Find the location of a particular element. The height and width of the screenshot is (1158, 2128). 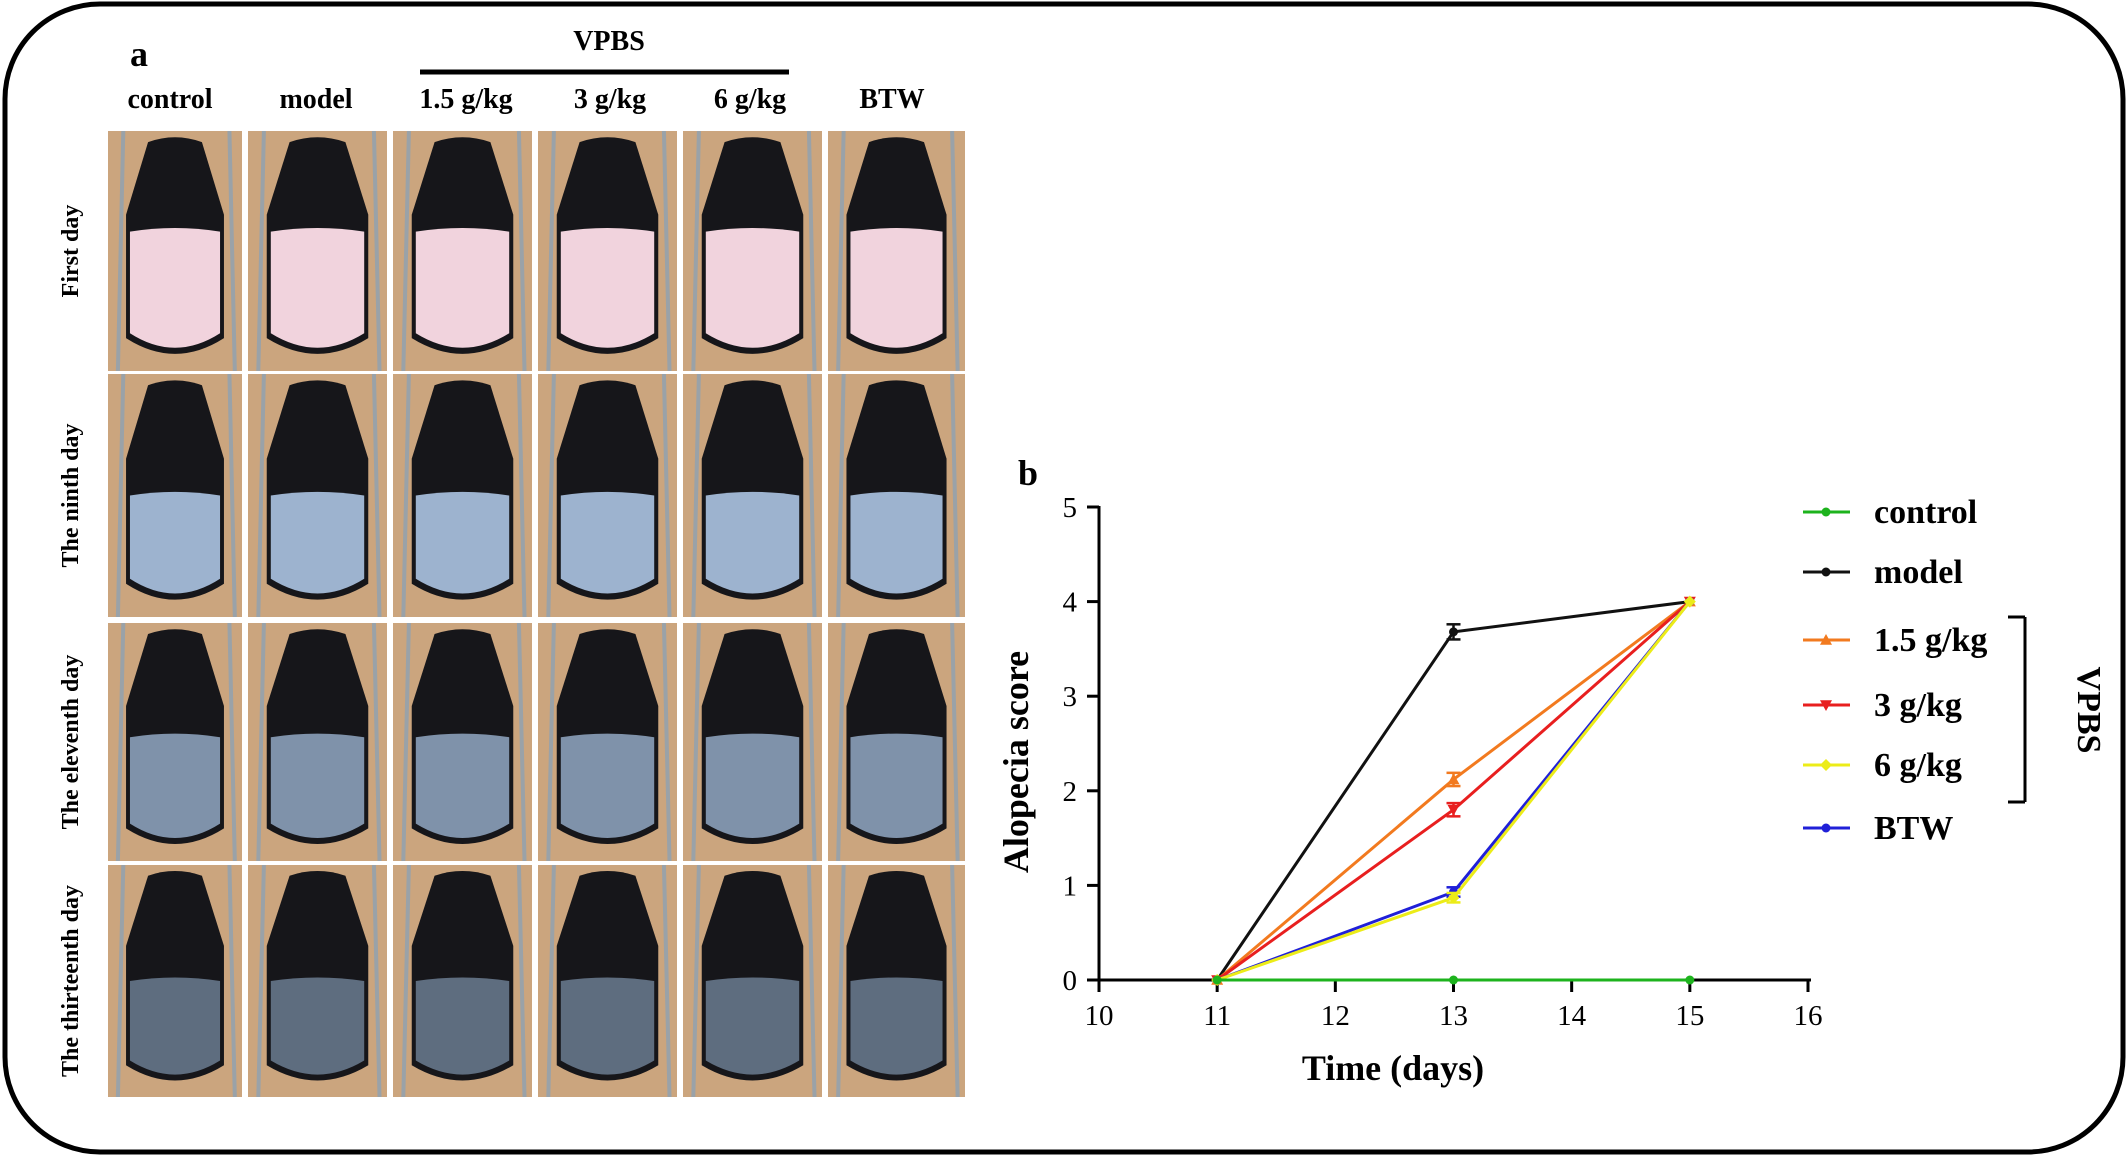

legend-entry: BTW is located at coordinates (1878, 828).